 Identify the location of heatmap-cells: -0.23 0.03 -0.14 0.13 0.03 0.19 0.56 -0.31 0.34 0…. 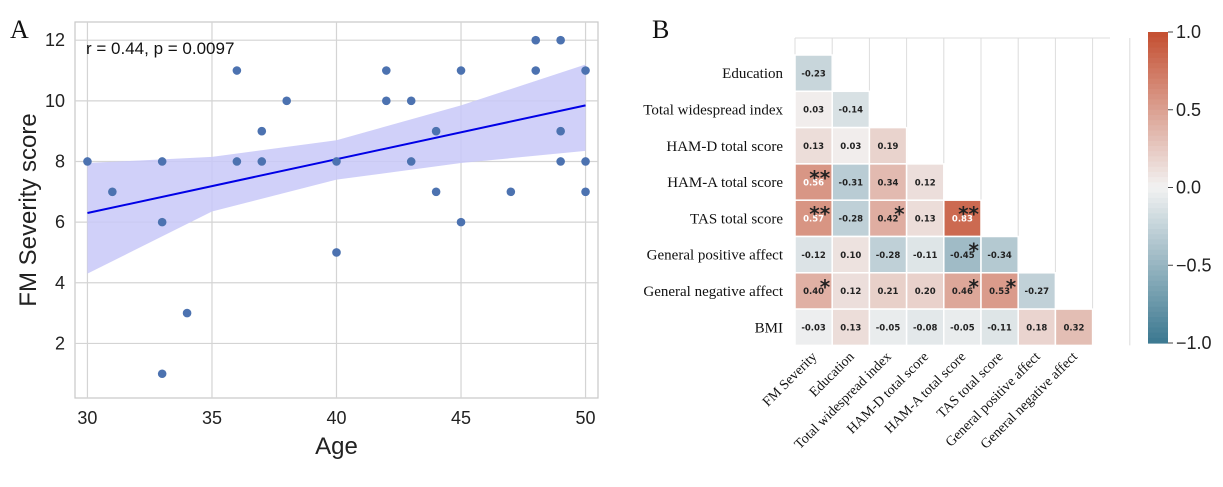
(944, 200).